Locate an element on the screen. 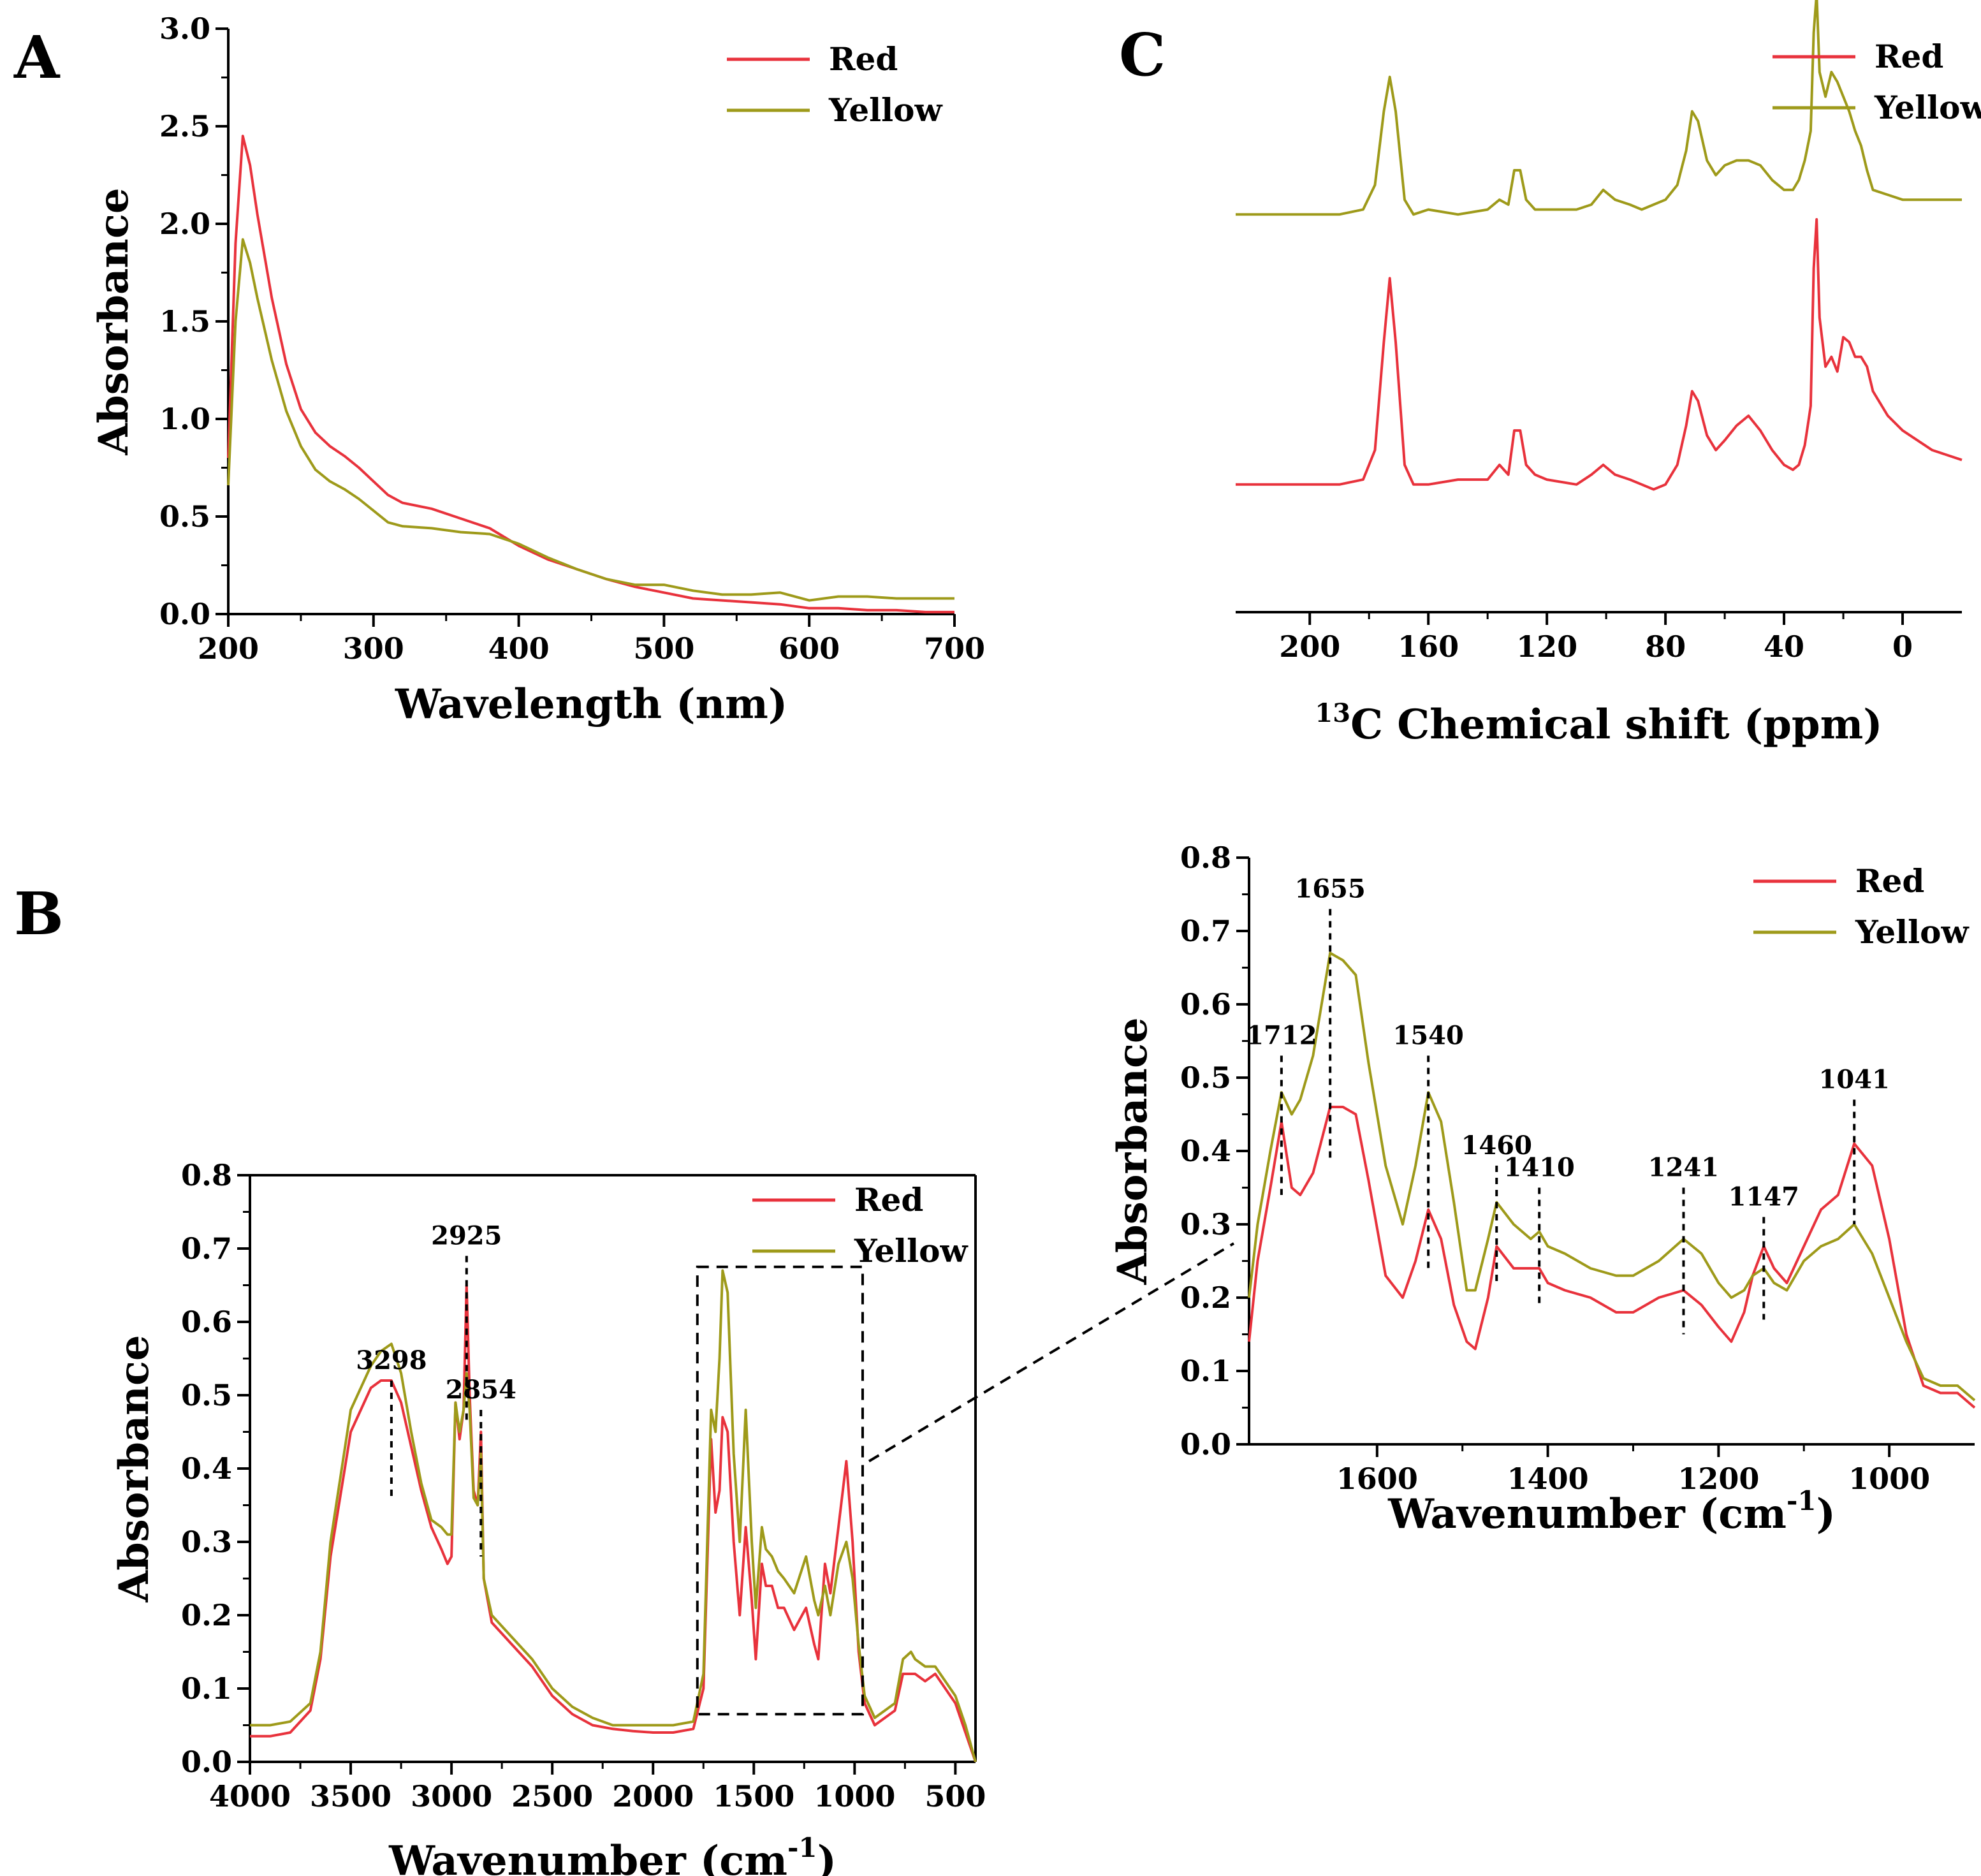 Image resolution: width=1981 pixels, height=1876 pixels. peak-label: 1041 is located at coordinates (1854, 1080).